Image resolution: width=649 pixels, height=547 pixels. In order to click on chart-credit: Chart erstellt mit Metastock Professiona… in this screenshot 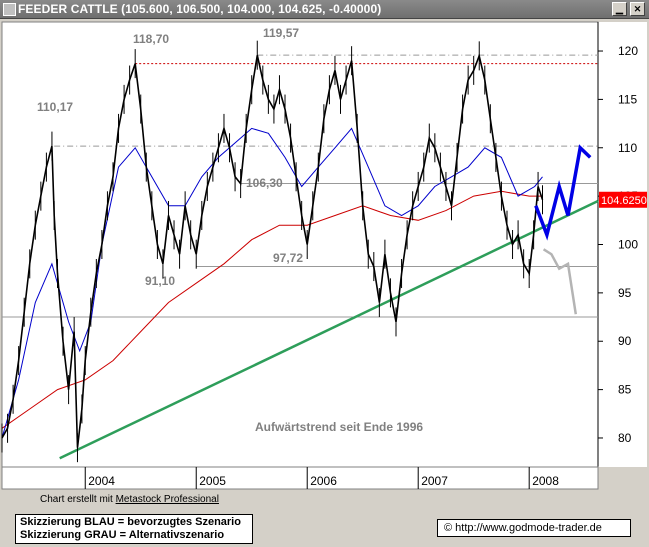, I will do `click(129, 499)`.